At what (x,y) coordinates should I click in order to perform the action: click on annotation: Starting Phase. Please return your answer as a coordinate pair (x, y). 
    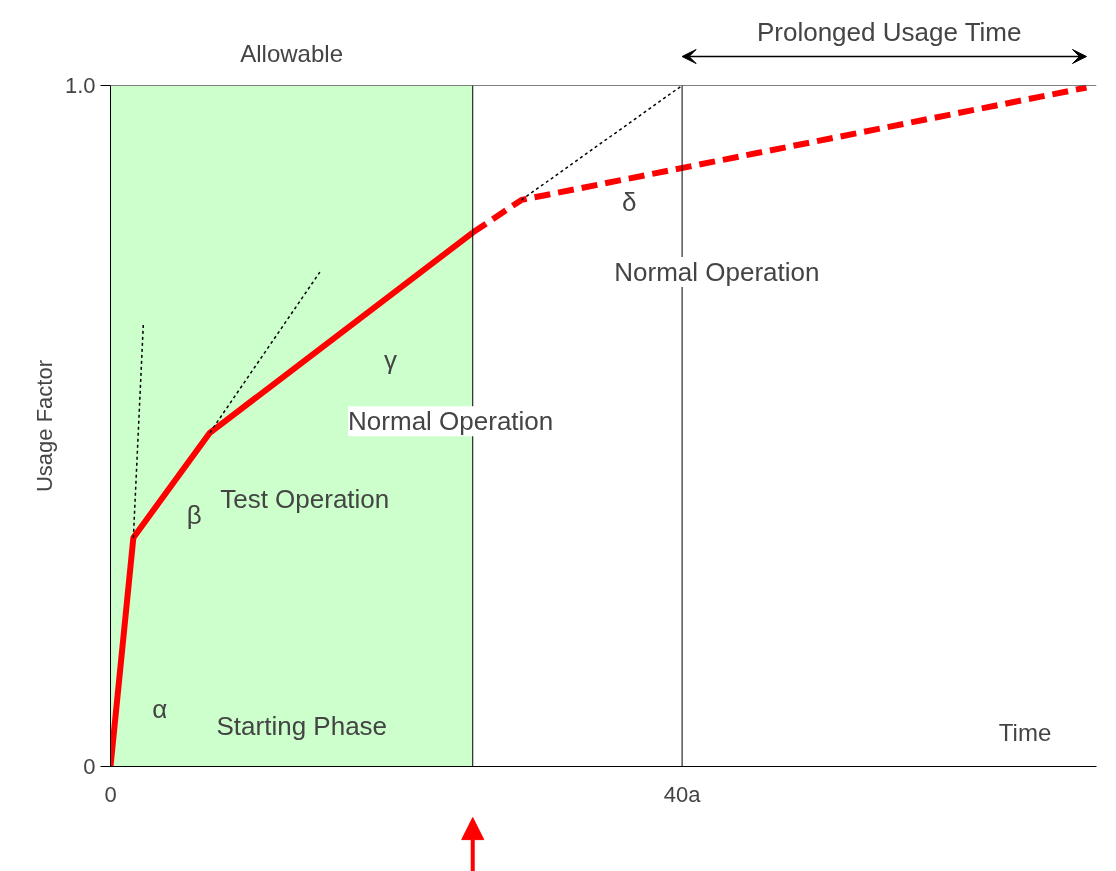
    Looking at the image, I should click on (302, 726).